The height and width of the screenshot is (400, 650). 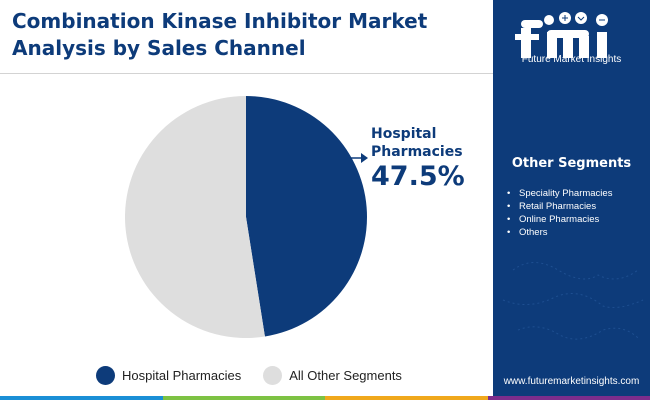 I want to click on segment-item: Online Pharmacies, so click(x=559, y=219).